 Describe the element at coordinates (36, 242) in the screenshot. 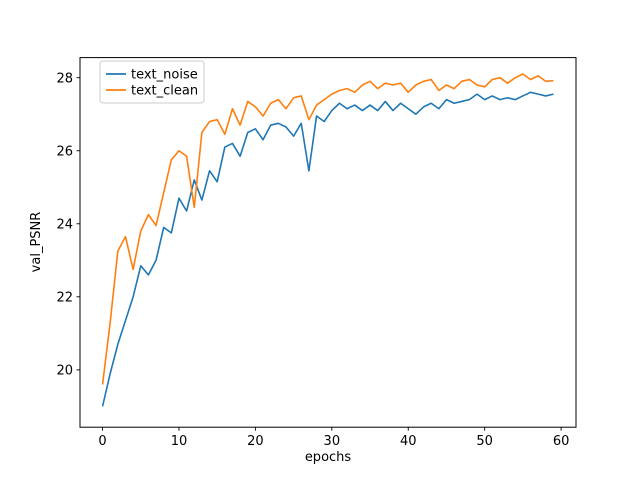

I see `y-axis-label: val_PSNR` at that location.